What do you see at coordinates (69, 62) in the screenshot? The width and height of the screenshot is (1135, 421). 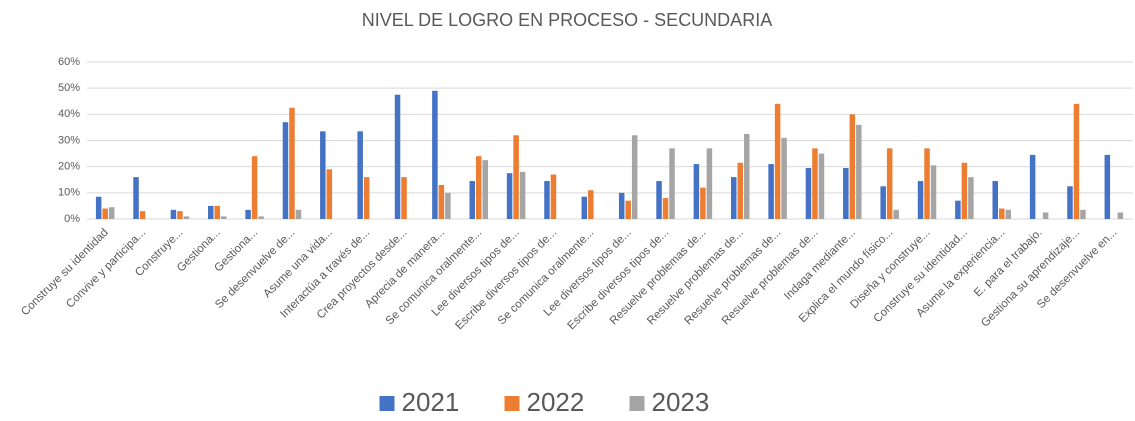 I see `y-tick-label: 60%` at bounding box center [69, 62].